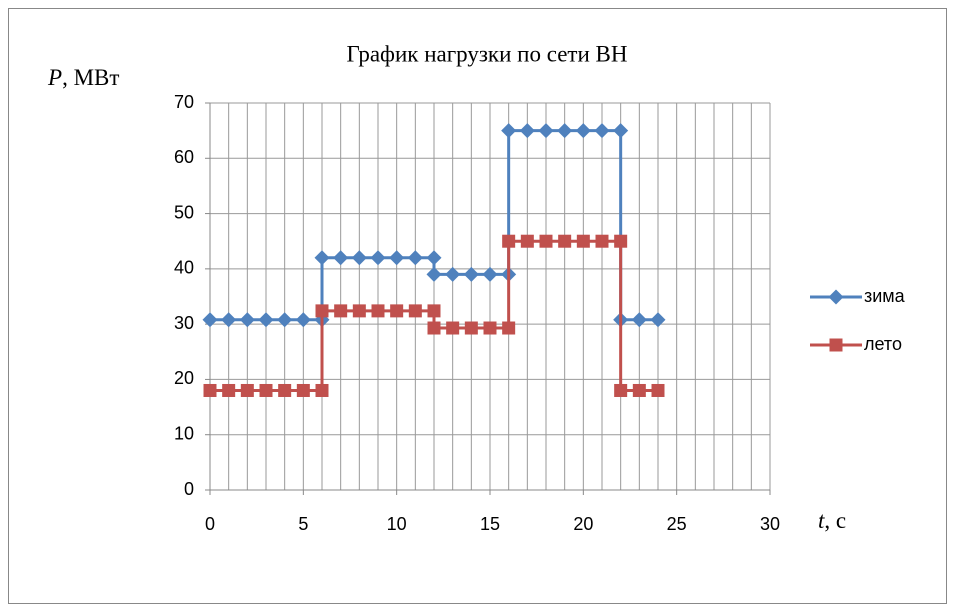  What do you see at coordinates (184, 212) in the screenshot?
I see `y-tick-label: 50` at bounding box center [184, 212].